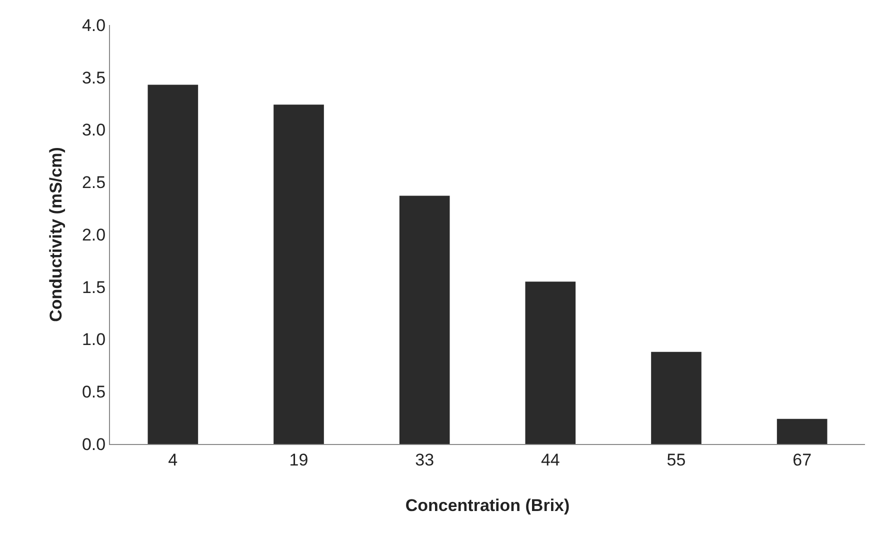 The width and height of the screenshot is (895, 534). I want to click on x-tick-label: 33, so click(424, 460).